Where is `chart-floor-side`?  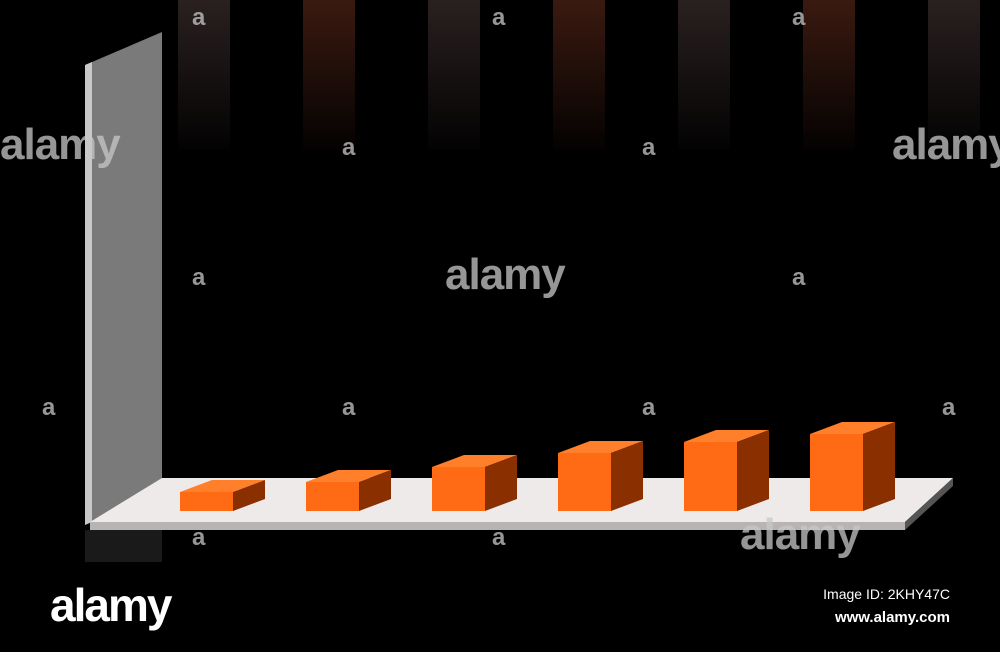
chart-floor-side is located at coordinates (929, 504).